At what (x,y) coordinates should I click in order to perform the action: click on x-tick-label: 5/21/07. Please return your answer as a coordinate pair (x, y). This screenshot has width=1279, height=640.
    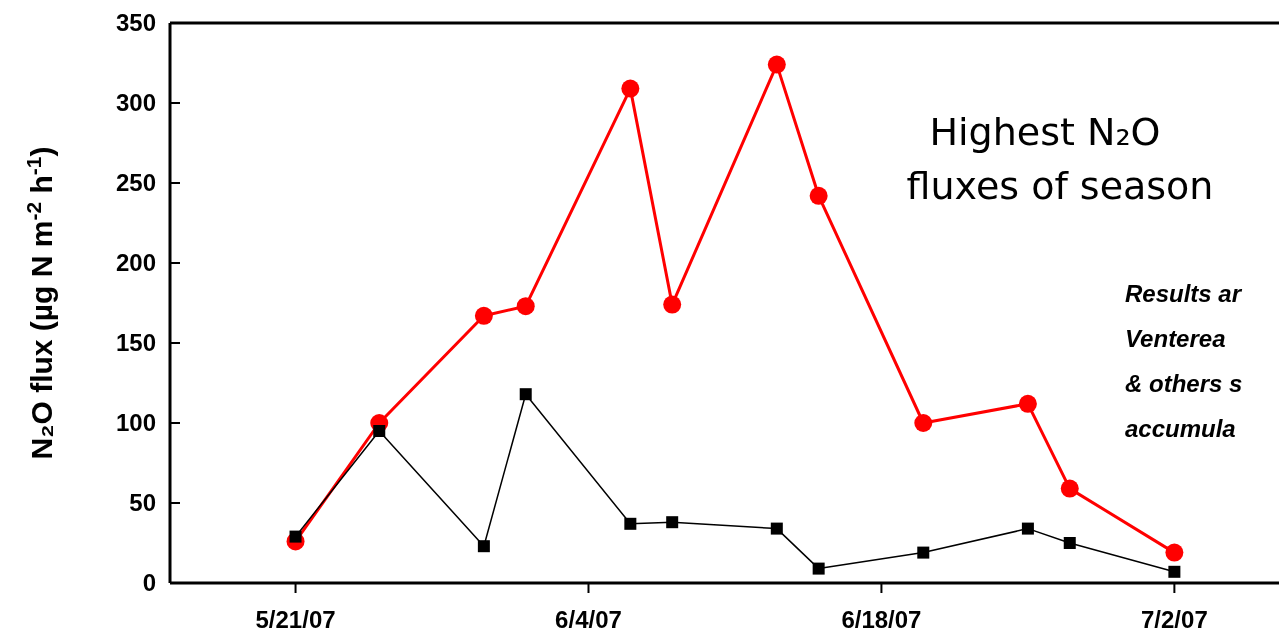
    Looking at the image, I should click on (295, 619).